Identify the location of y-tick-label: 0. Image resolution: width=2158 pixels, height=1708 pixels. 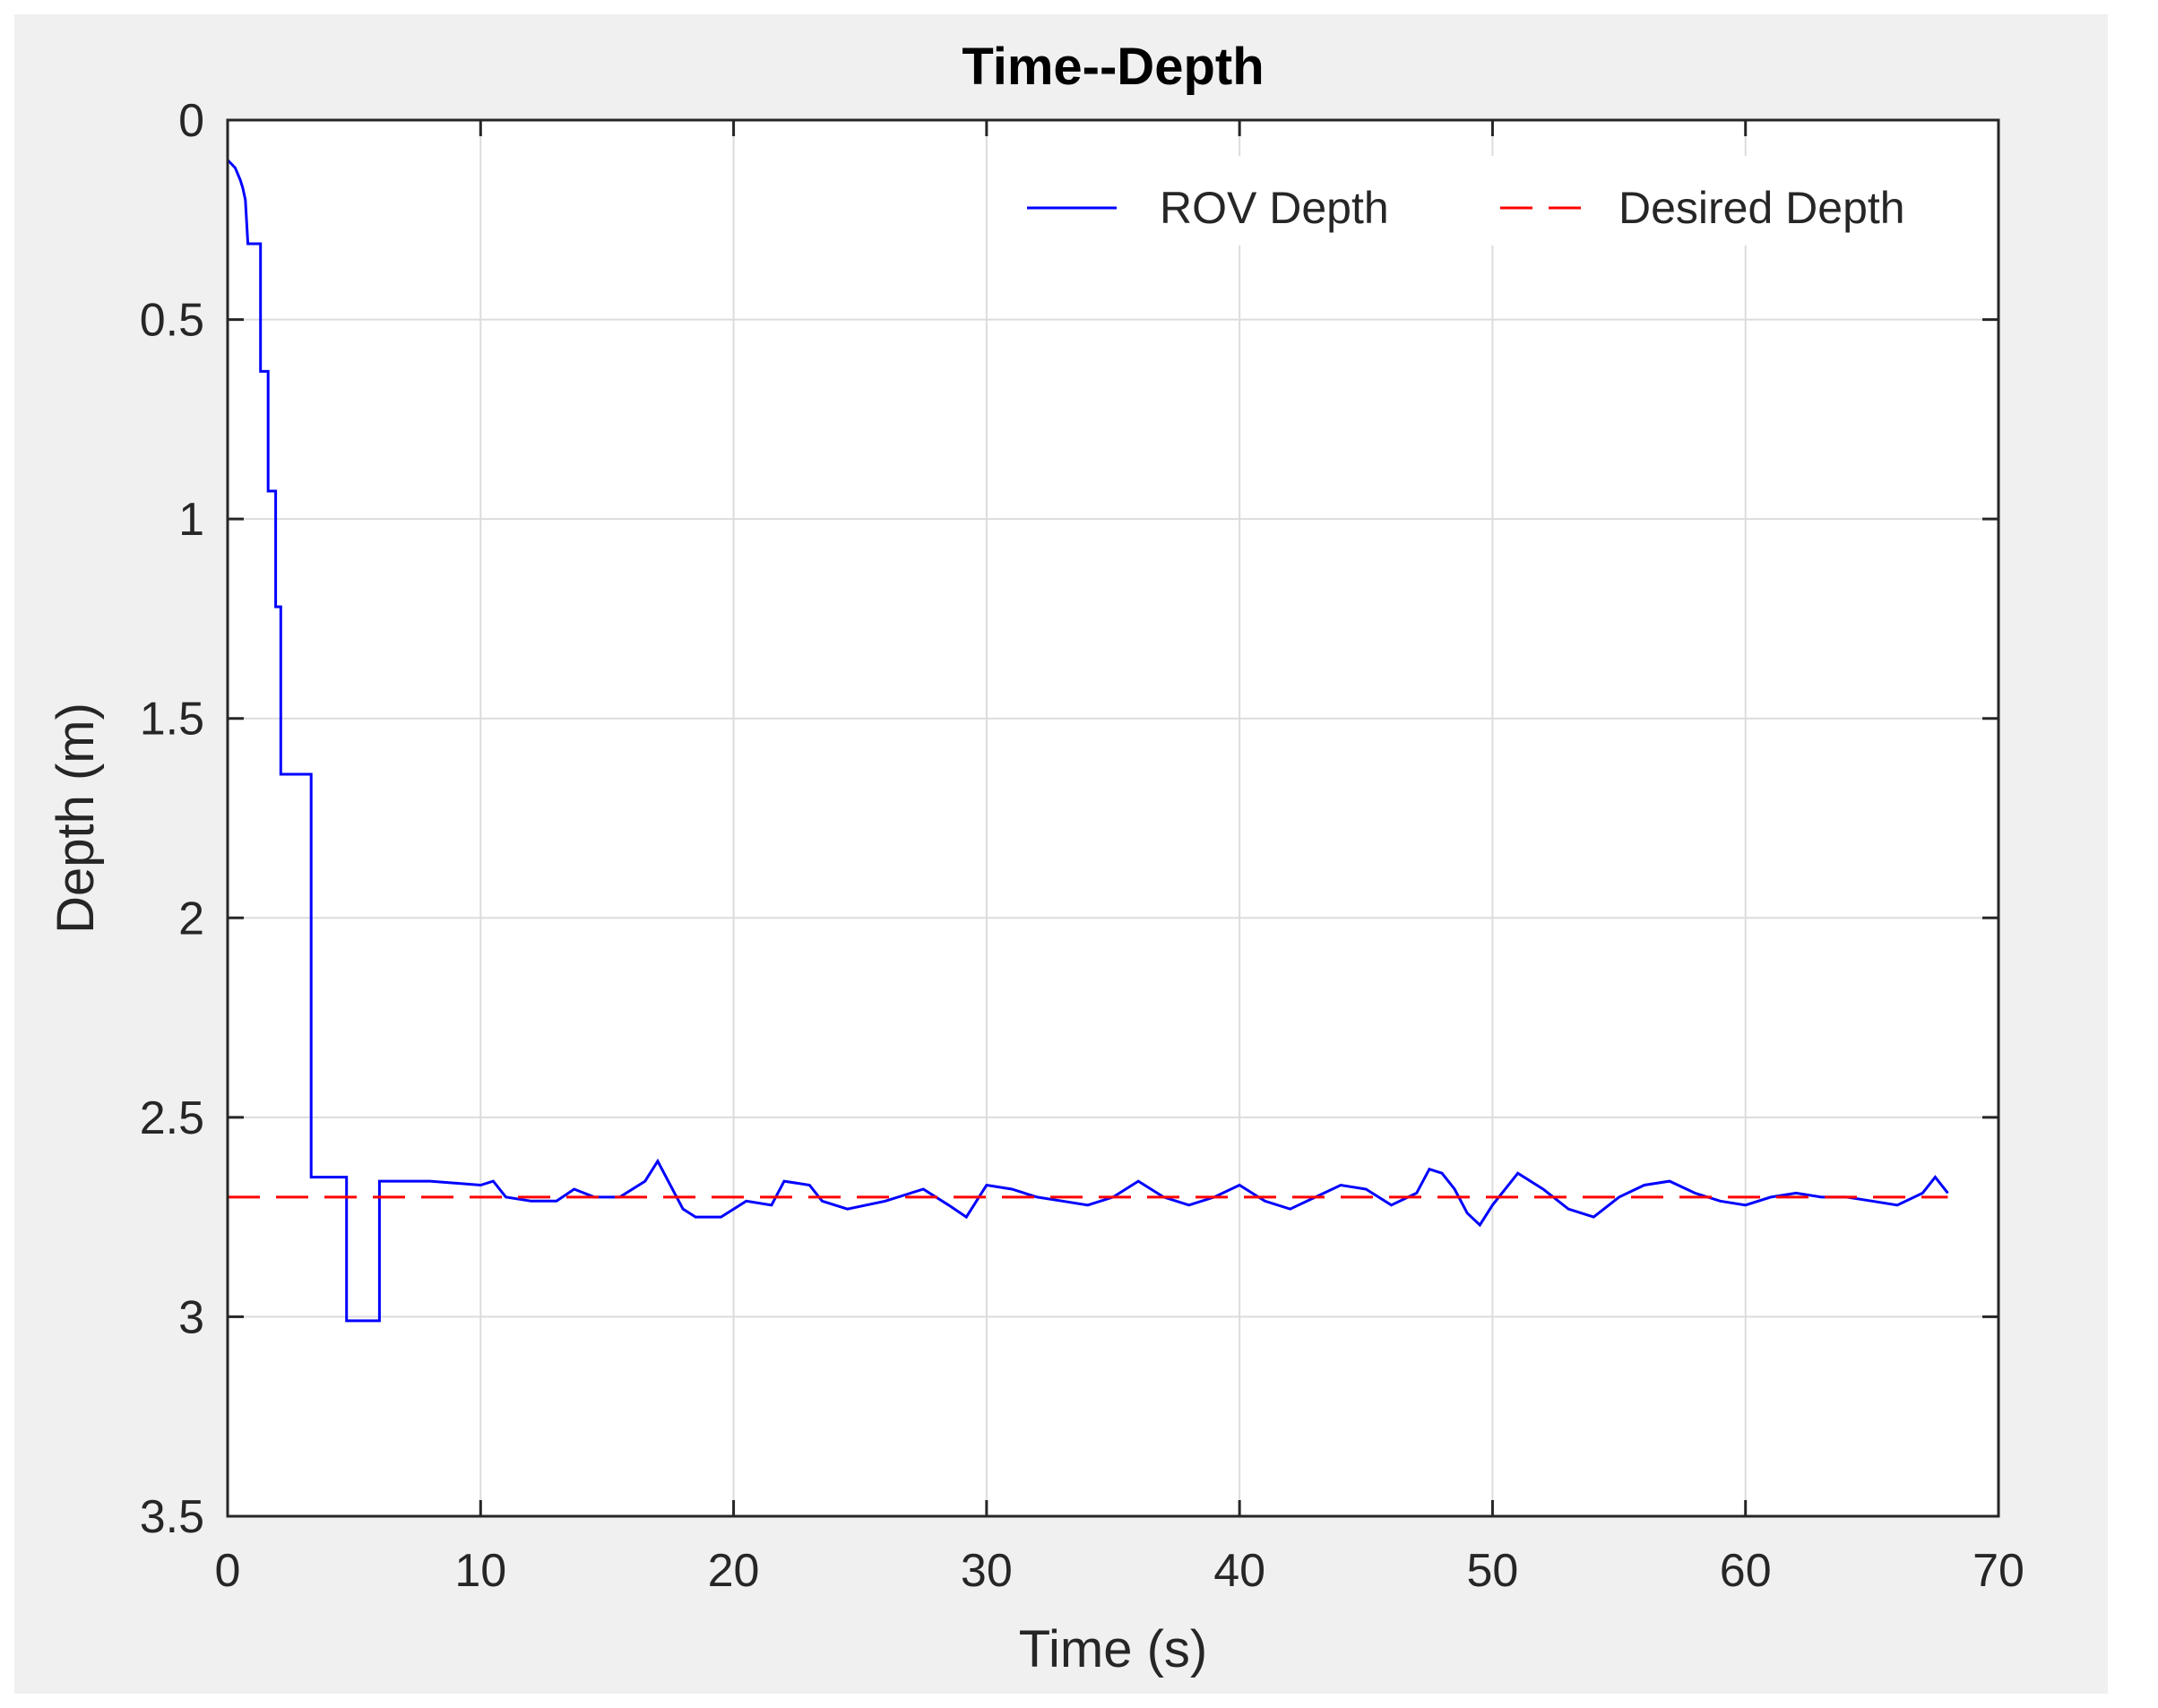
(191, 121).